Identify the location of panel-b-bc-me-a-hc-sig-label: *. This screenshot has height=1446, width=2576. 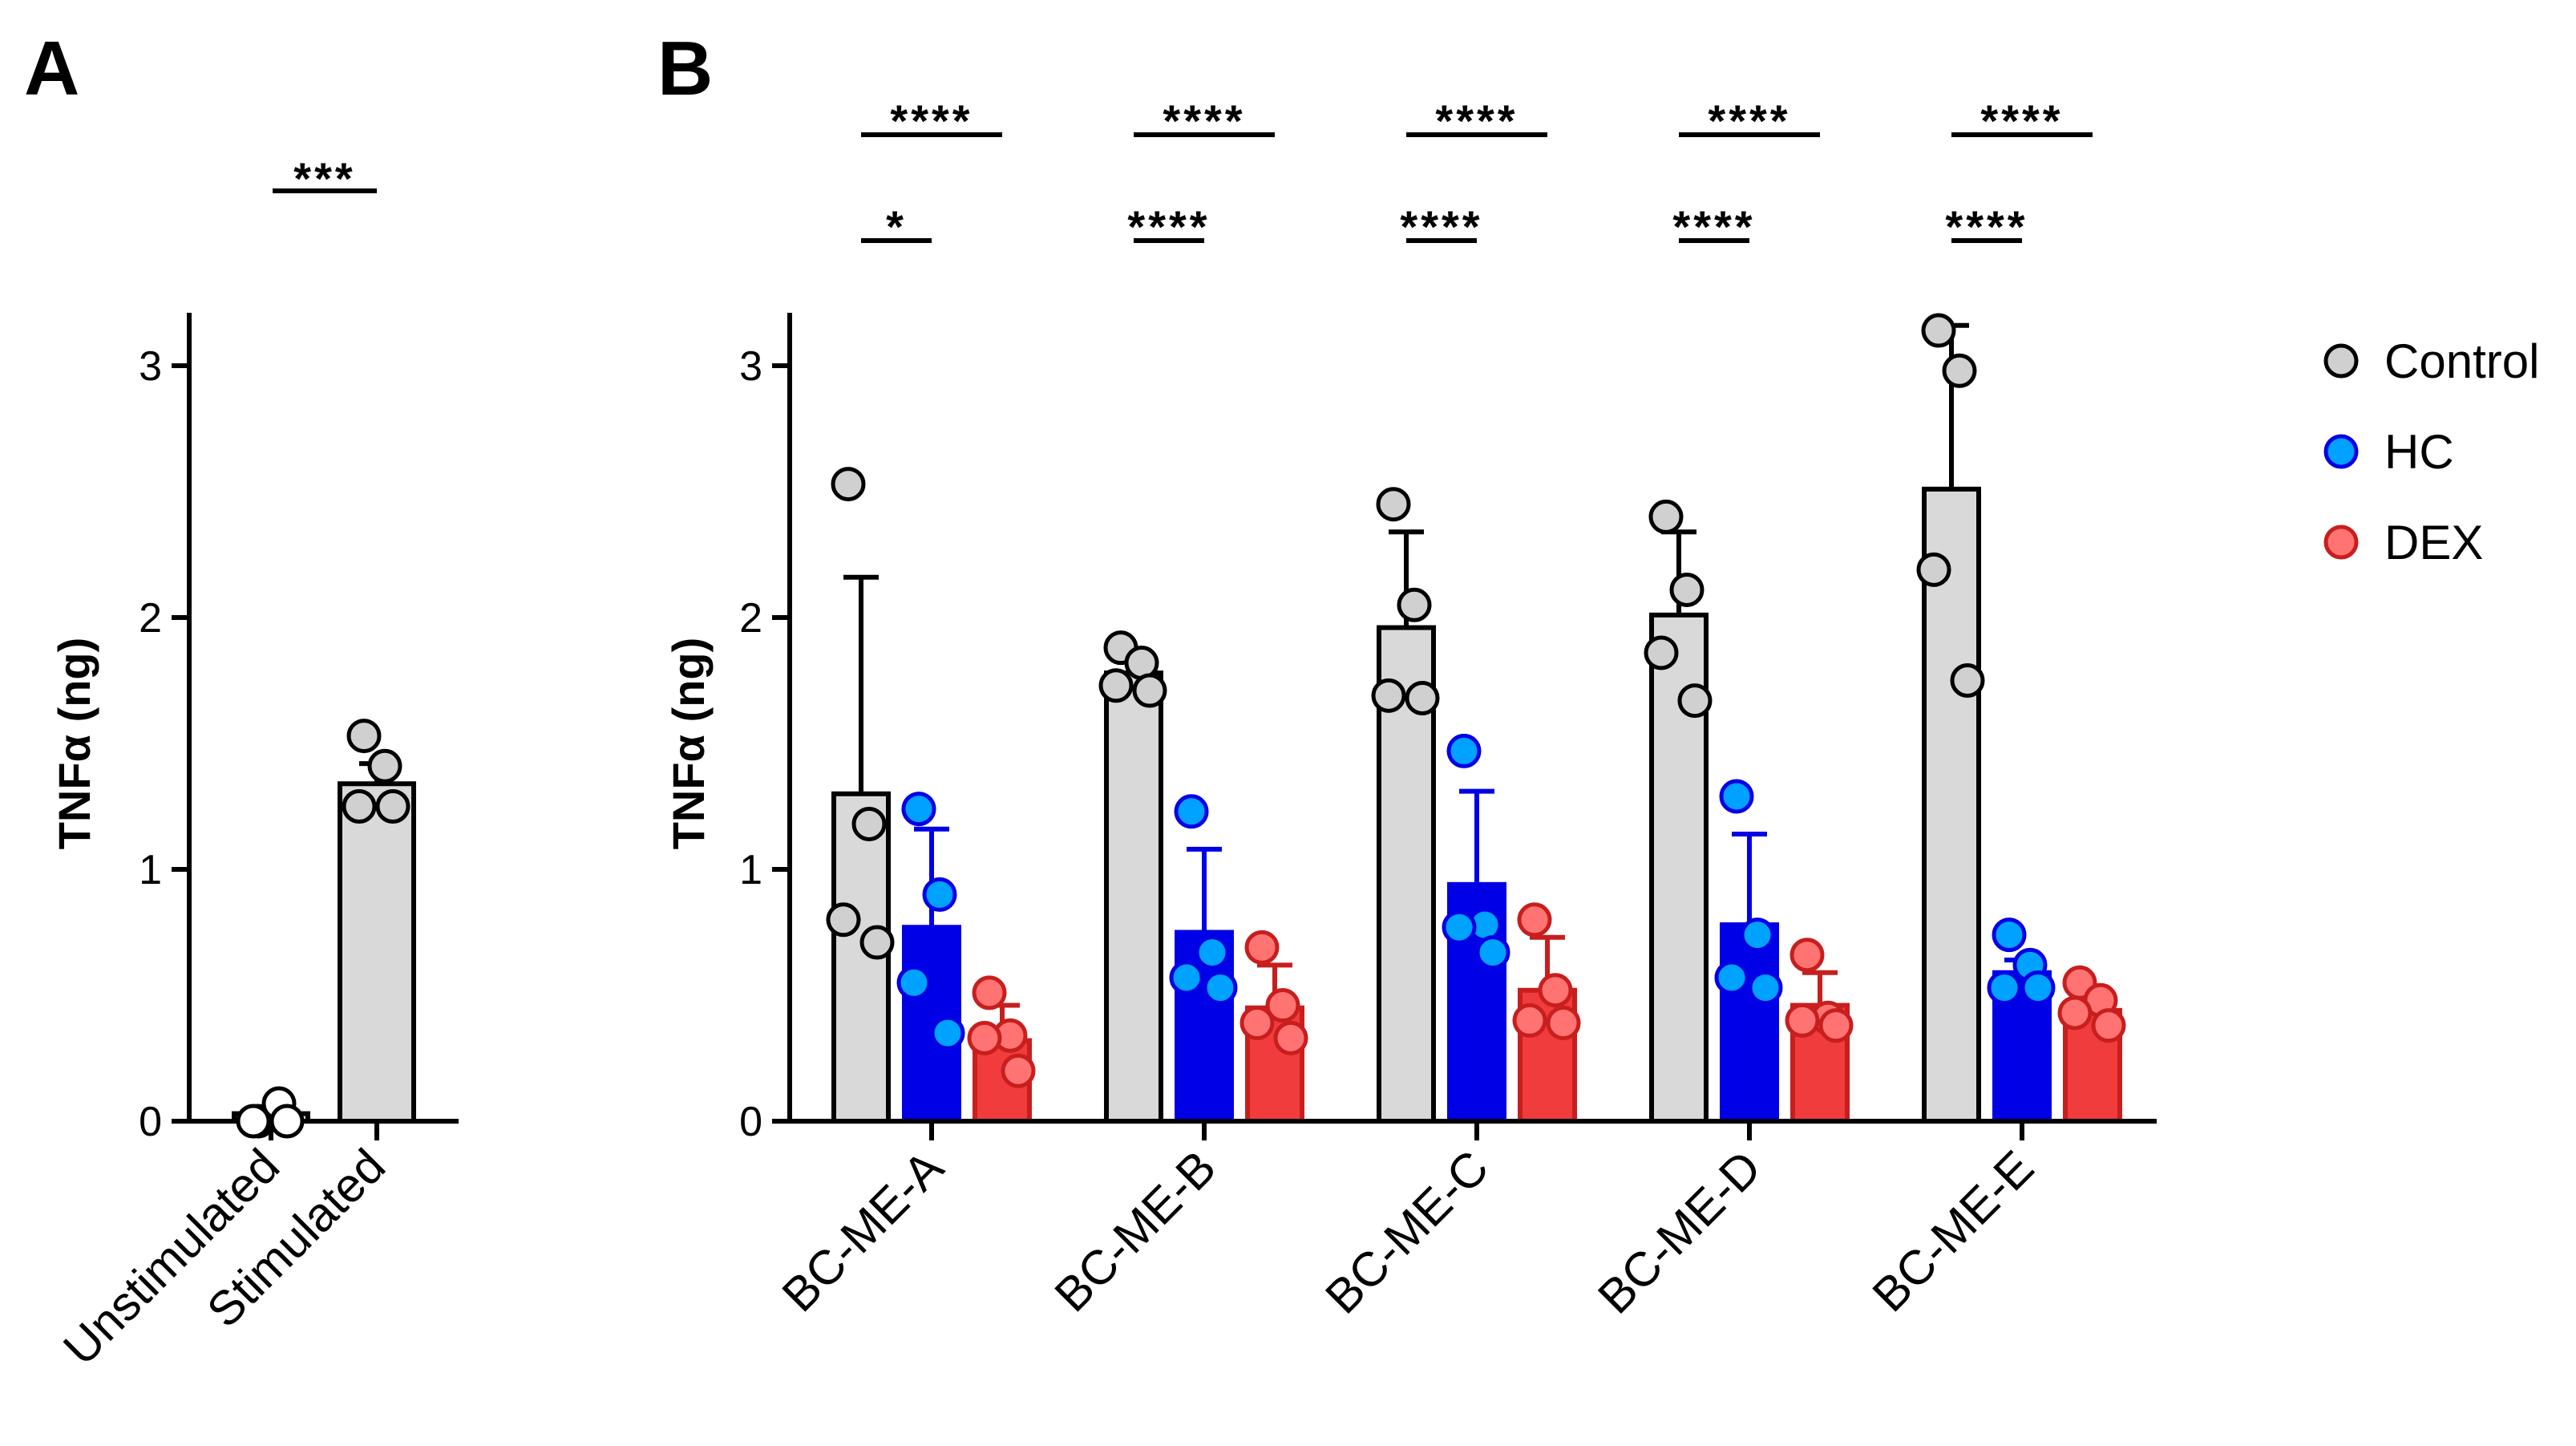
(896, 226).